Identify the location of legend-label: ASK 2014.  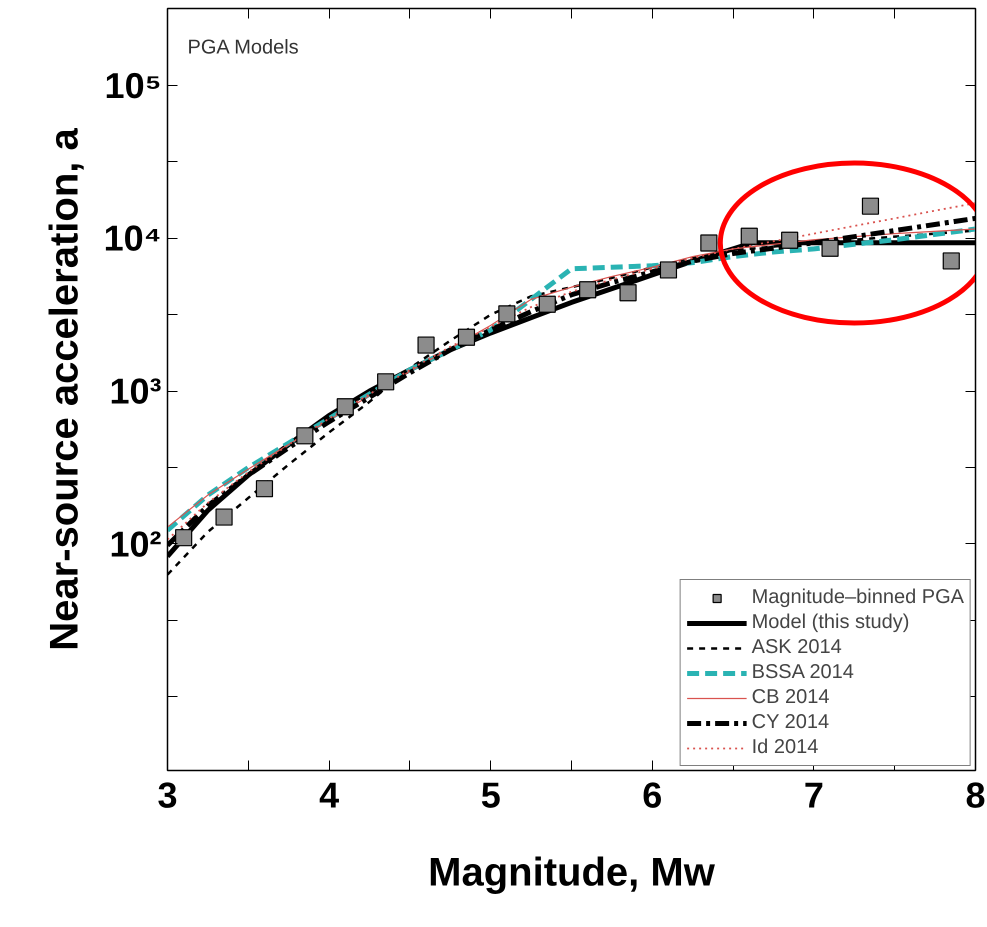
(797, 647).